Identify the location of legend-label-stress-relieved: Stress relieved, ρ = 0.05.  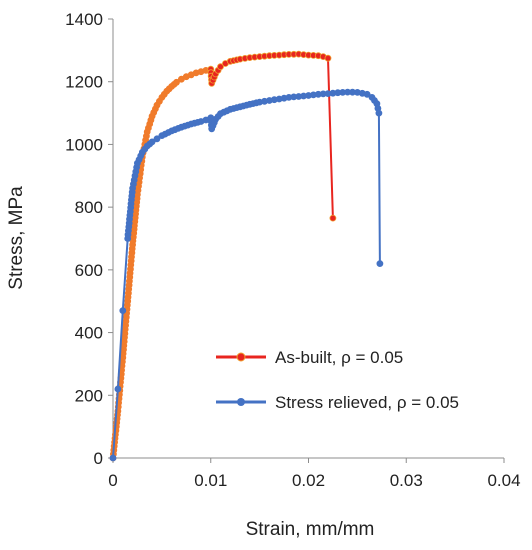
(367, 402).